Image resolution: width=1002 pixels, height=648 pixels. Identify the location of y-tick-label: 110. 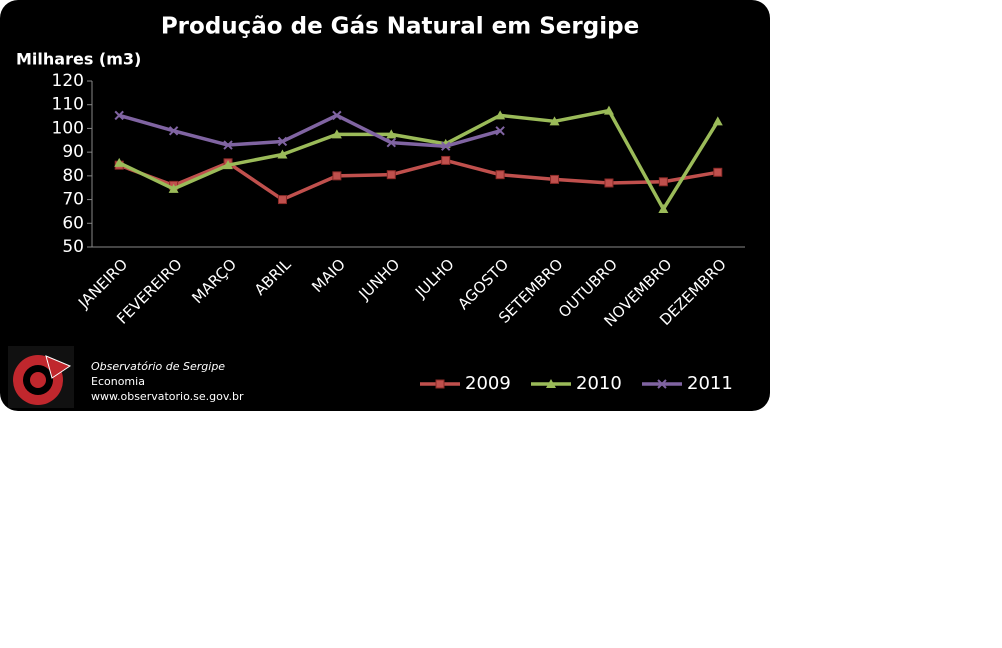
(68, 105).